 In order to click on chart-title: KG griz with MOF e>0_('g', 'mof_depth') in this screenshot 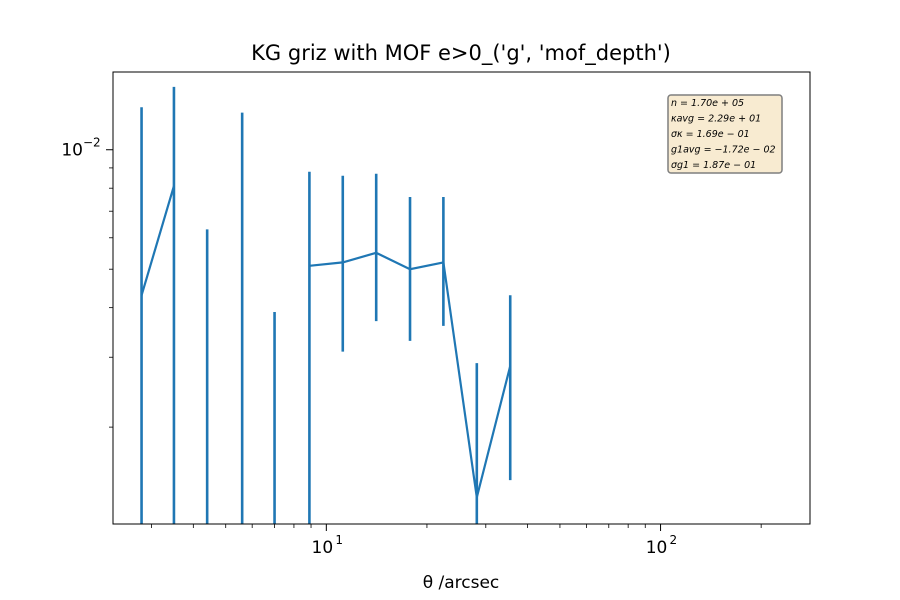, I will do `click(461, 53)`.